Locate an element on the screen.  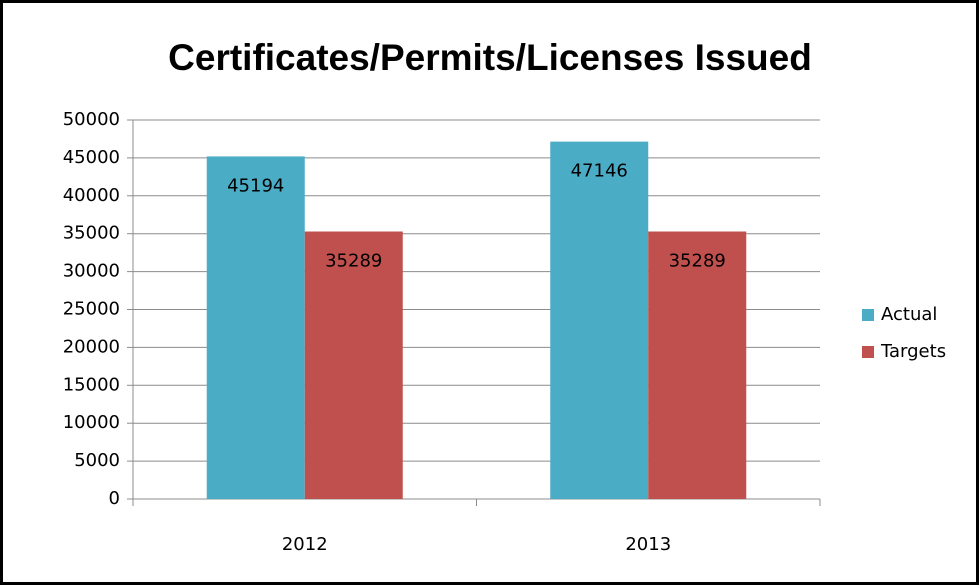
y-tick-label: 10000 is located at coordinates (91, 422).